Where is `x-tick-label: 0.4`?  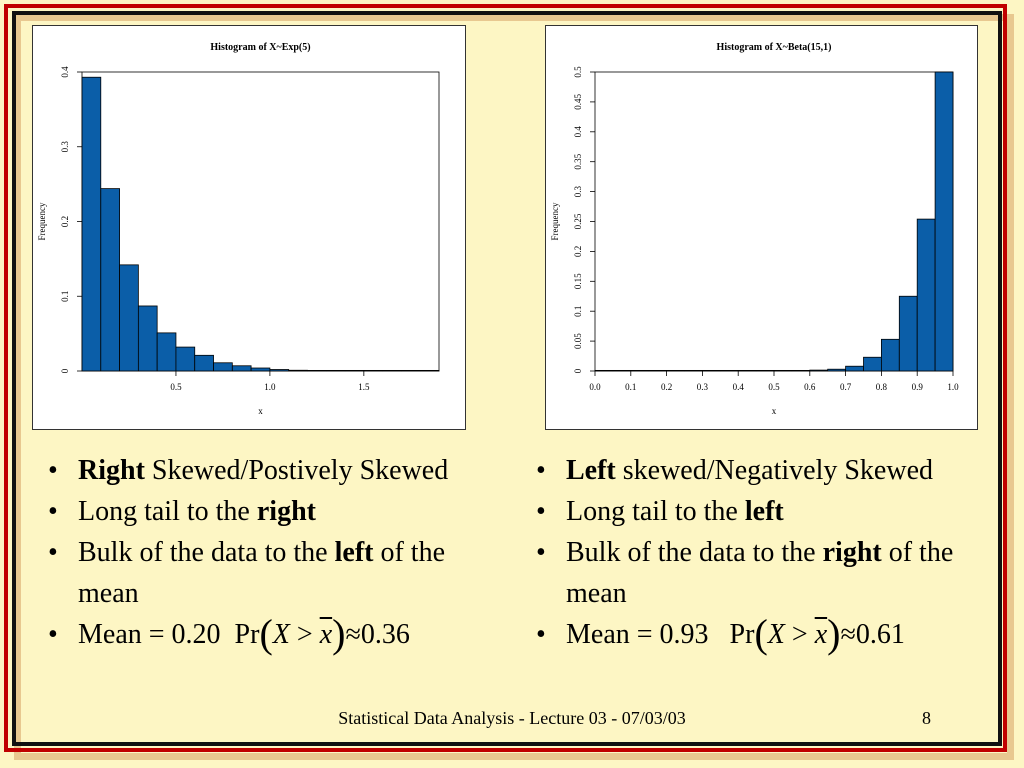
x-tick-label: 0.4 is located at coordinates (739, 387).